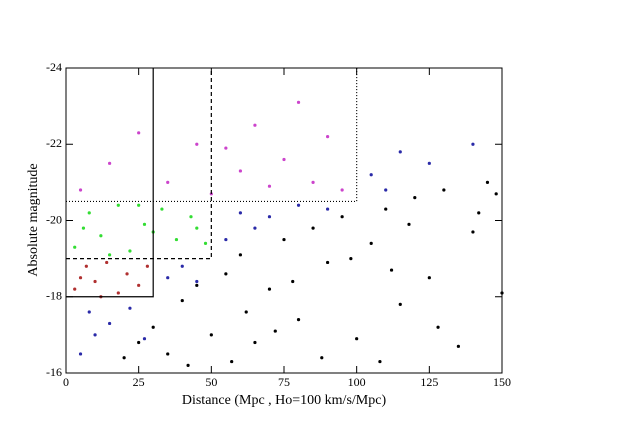 This screenshot has height=436, width=617. I want to click on x-tick-label: 50, so click(211, 382).